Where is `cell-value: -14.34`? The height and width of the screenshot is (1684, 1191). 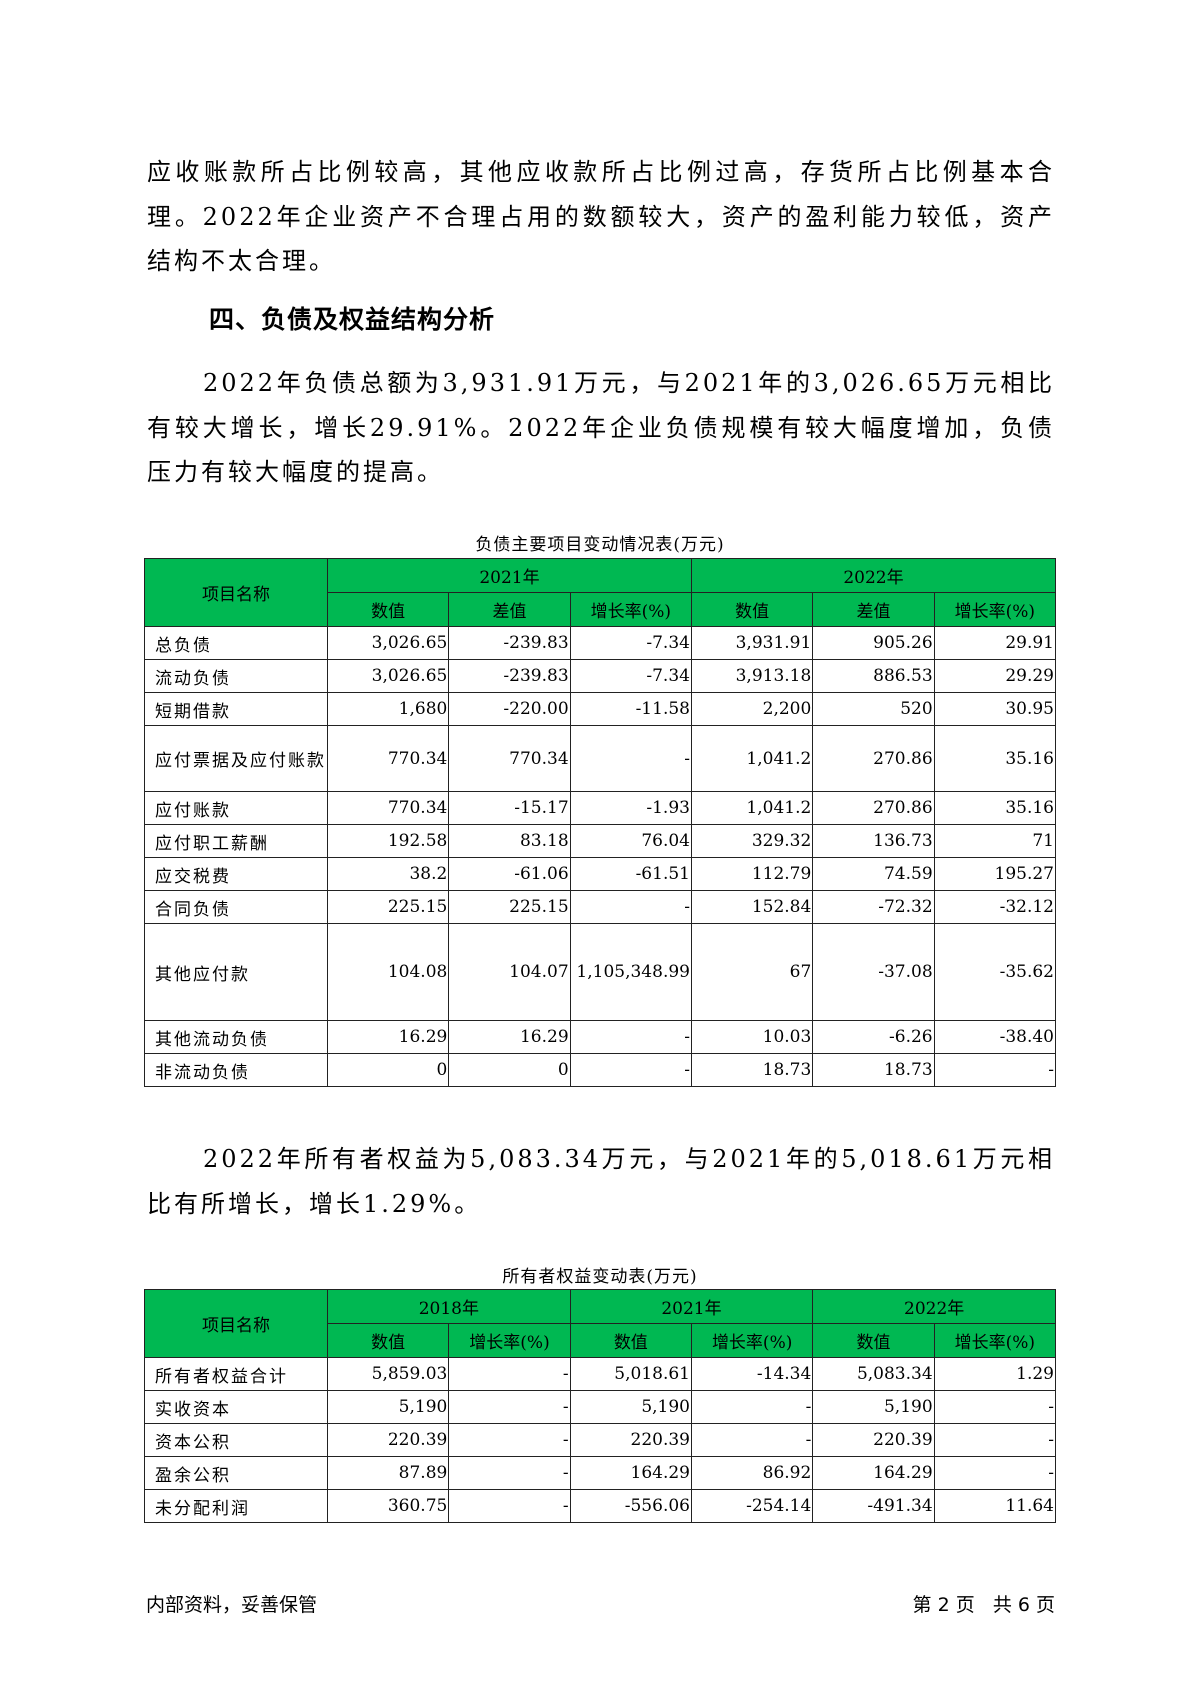 cell-value: -14.34 is located at coordinates (752, 1374).